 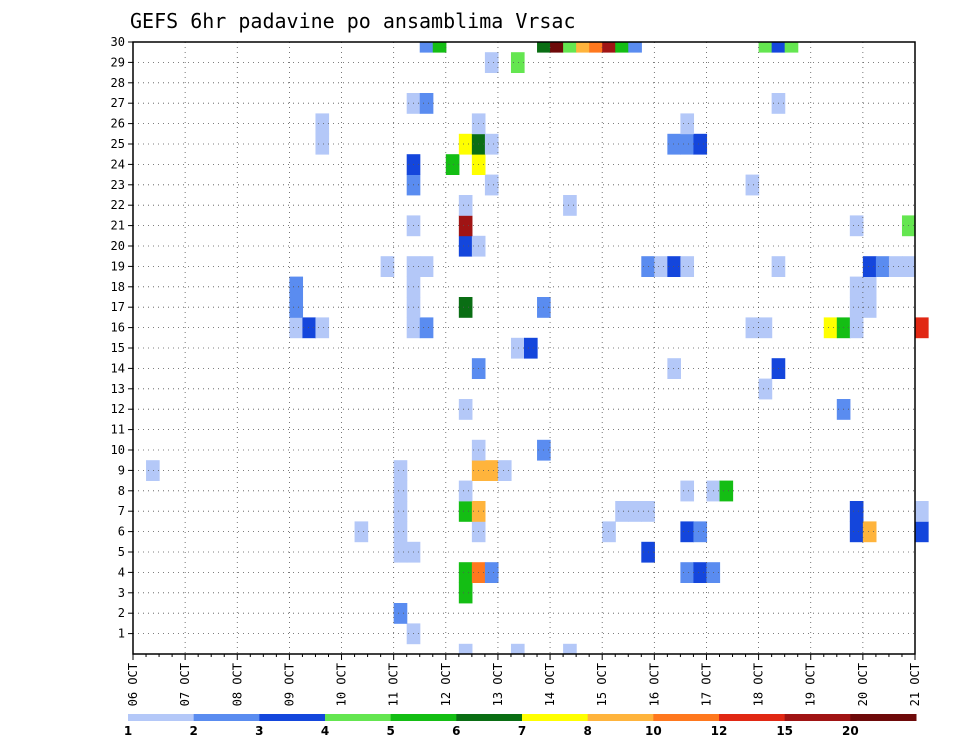 What do you see at coordinates (259, 731) in the screenshot?
I see `legend-label: 3` at bounding box center [259, 731].